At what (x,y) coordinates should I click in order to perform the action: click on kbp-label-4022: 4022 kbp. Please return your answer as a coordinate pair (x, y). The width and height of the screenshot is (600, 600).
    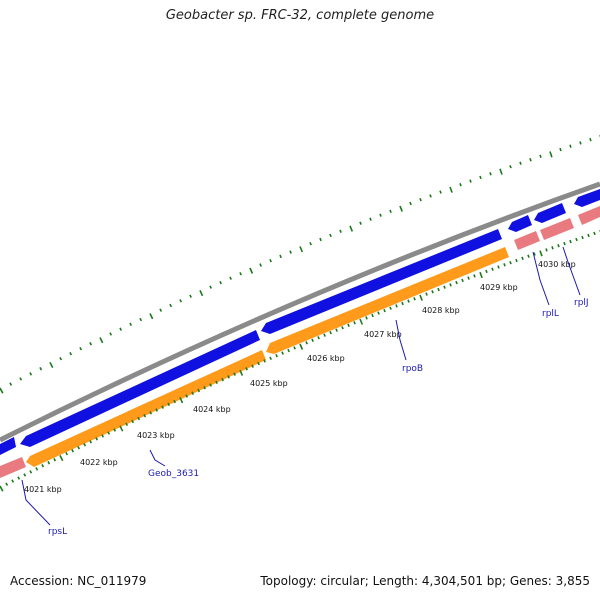
    Looking at the image, I should click on (99, 462).